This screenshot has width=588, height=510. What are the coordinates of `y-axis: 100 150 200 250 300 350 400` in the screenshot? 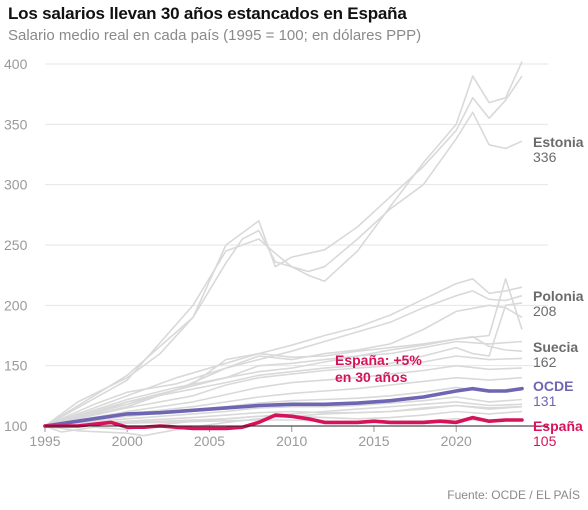 It's located at (16, 245).